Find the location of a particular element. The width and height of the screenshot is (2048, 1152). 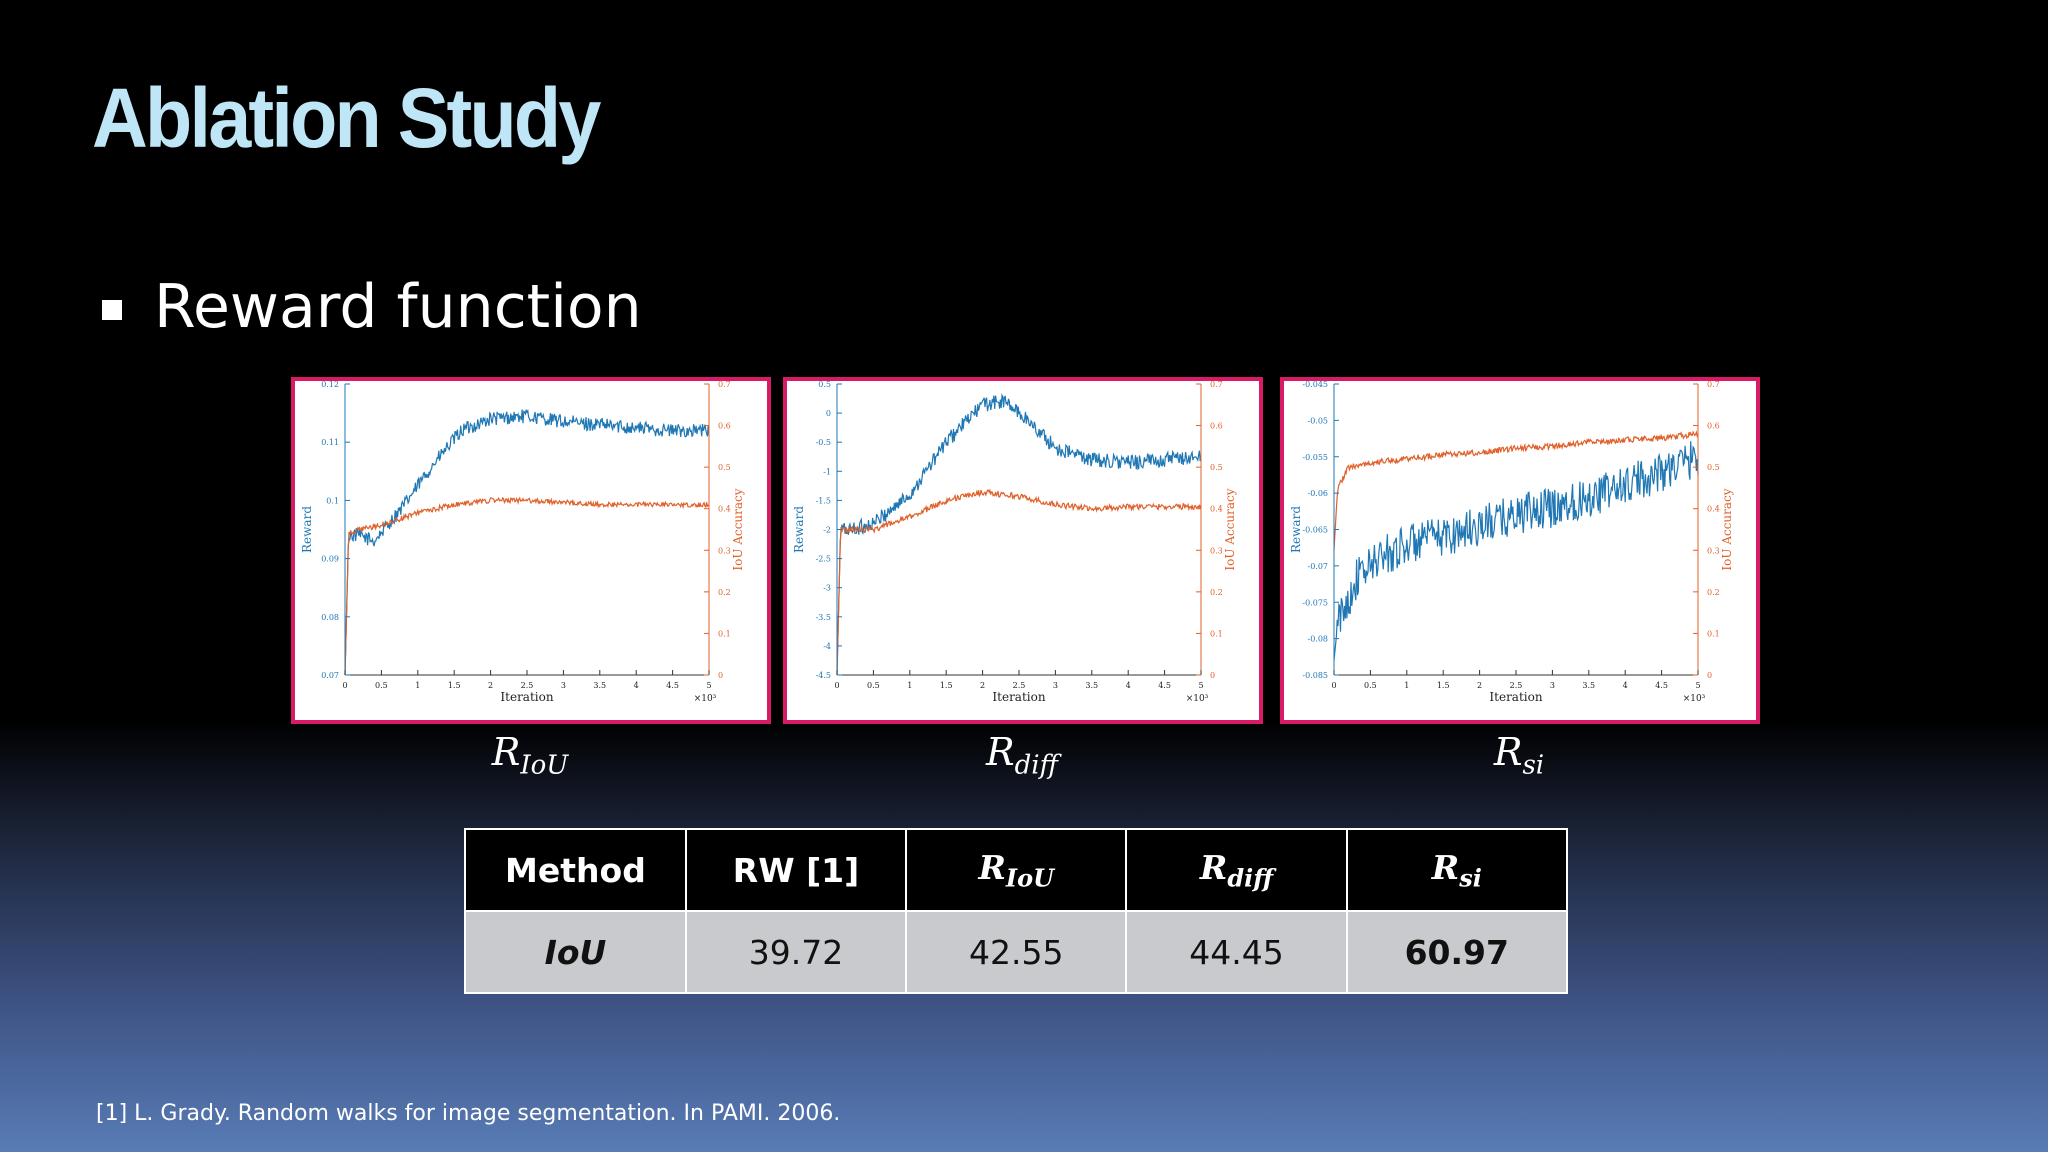

header-rdiff: Rdiff is located at coordinates (1236, 870).